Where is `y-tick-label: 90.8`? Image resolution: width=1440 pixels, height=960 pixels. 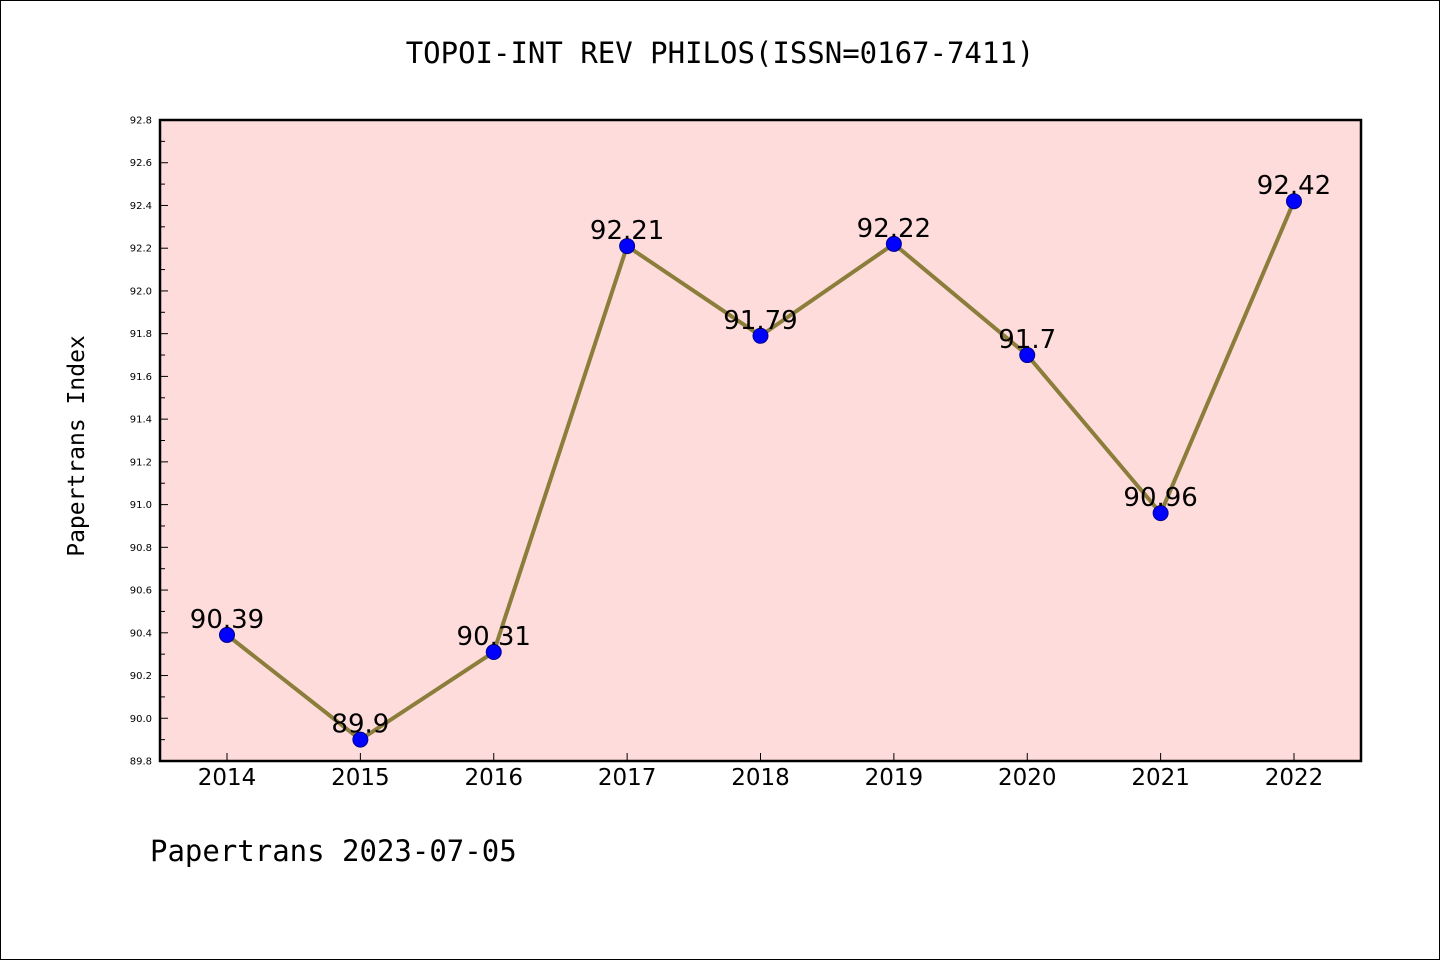
y-tick-label: 90.8 is located at coordinates (141, 548).